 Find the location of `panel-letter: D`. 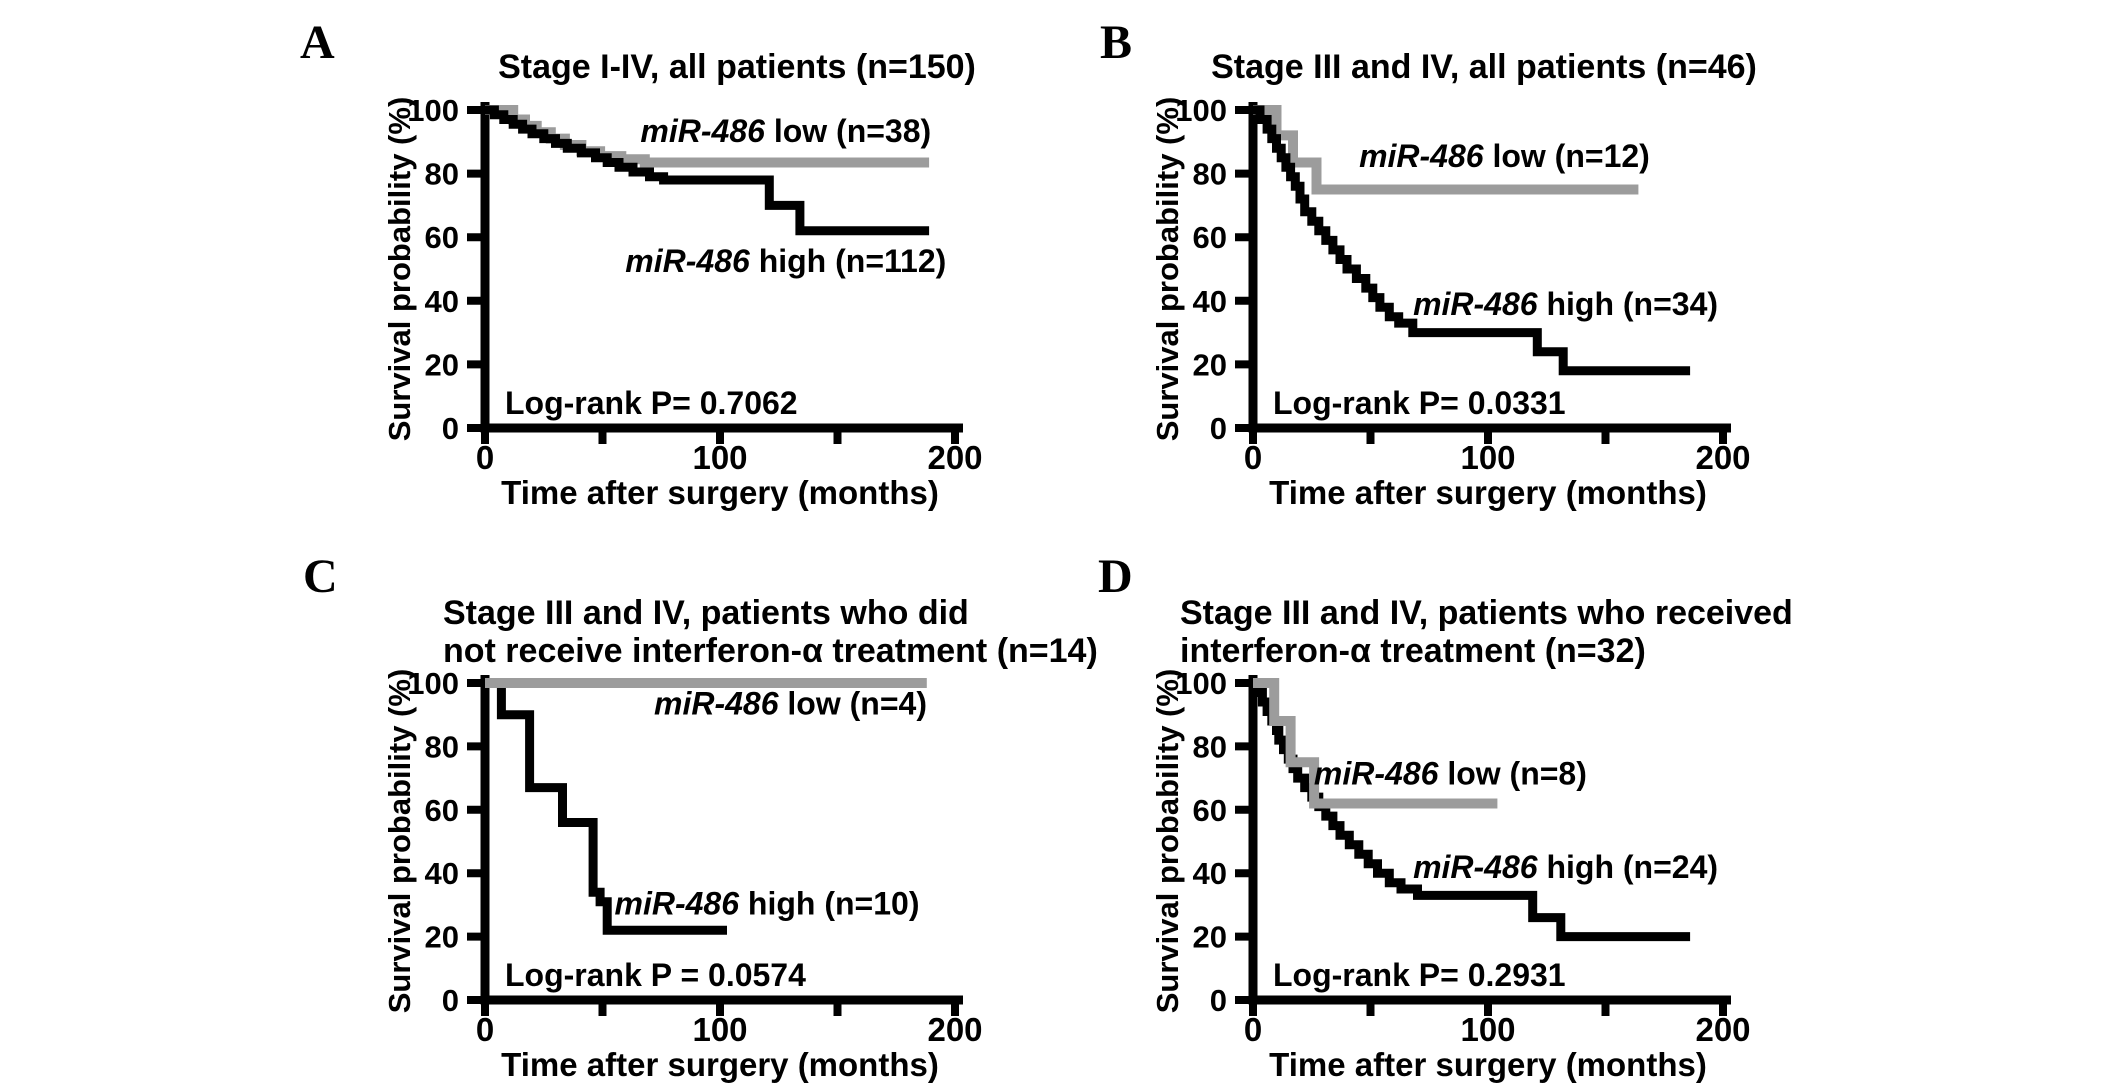

panel-letter: D is located at coordinates (1115, 576).